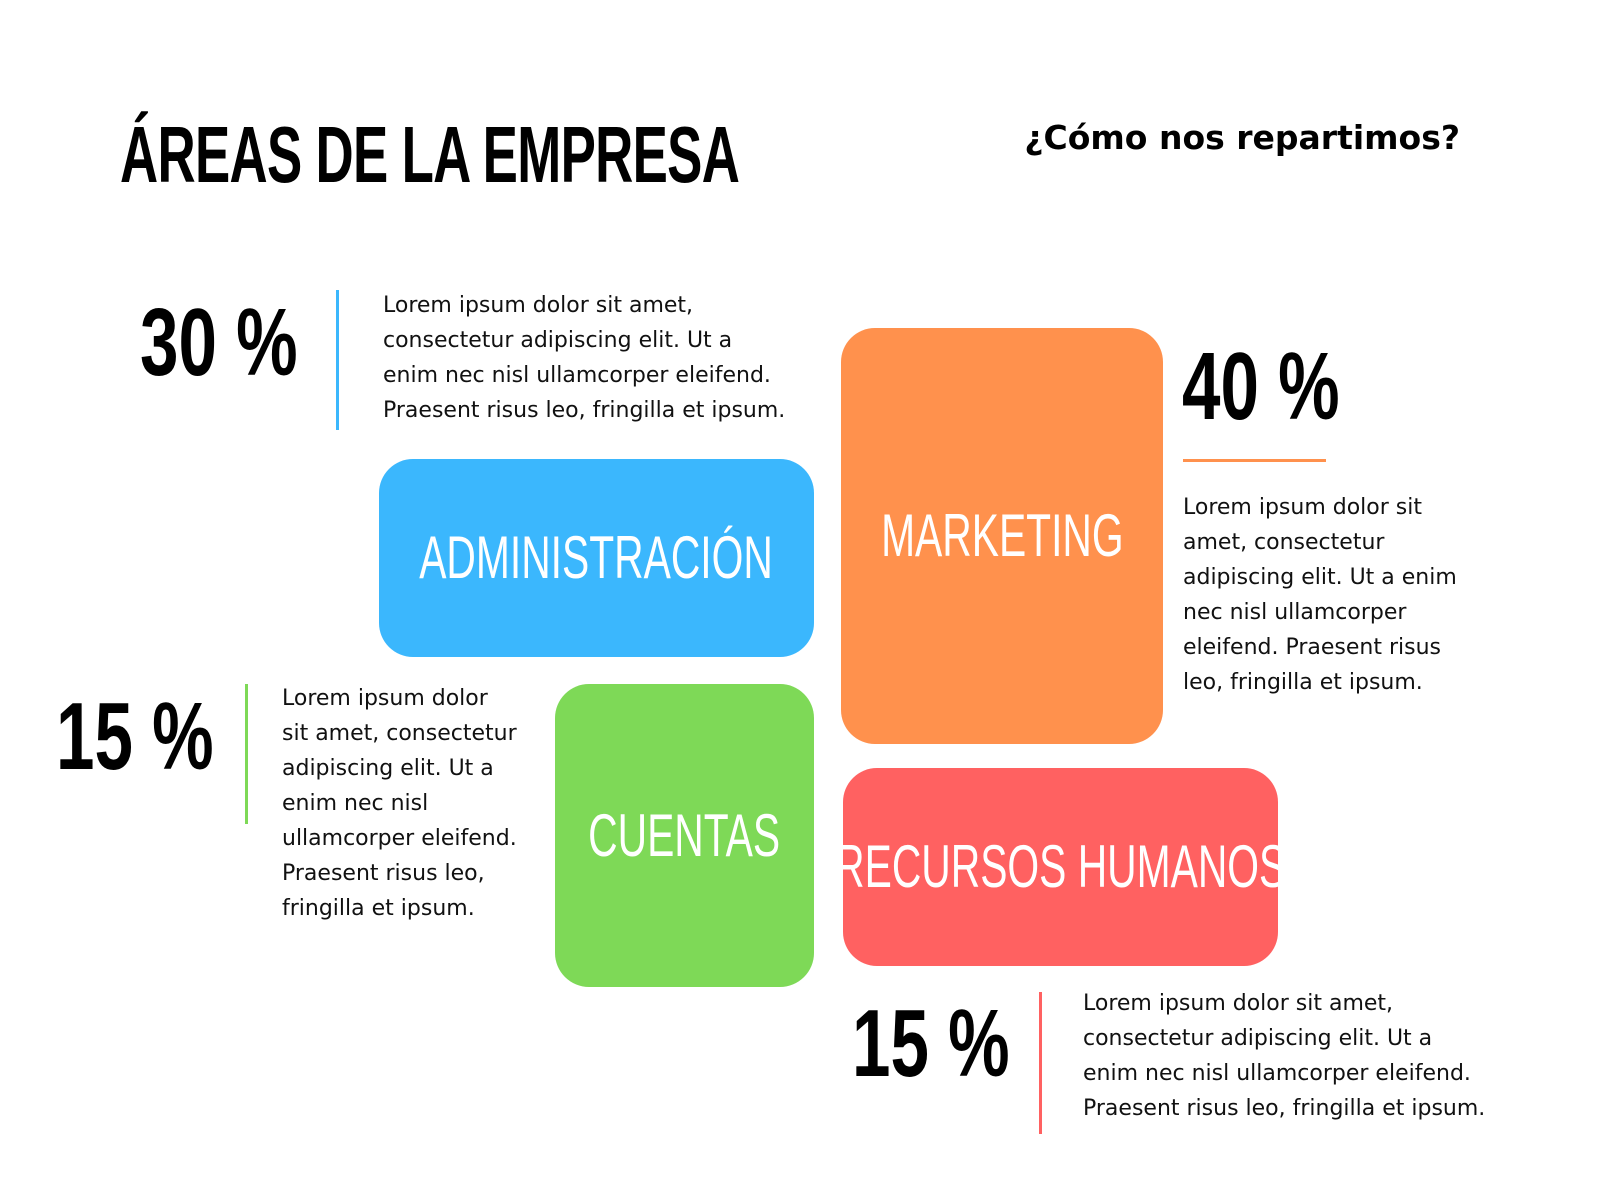 The height and width of the screenshot is (1200, 1600). I want to click on marketing-description-line: leo, fringilla et ipsum., so click(1303, 682).